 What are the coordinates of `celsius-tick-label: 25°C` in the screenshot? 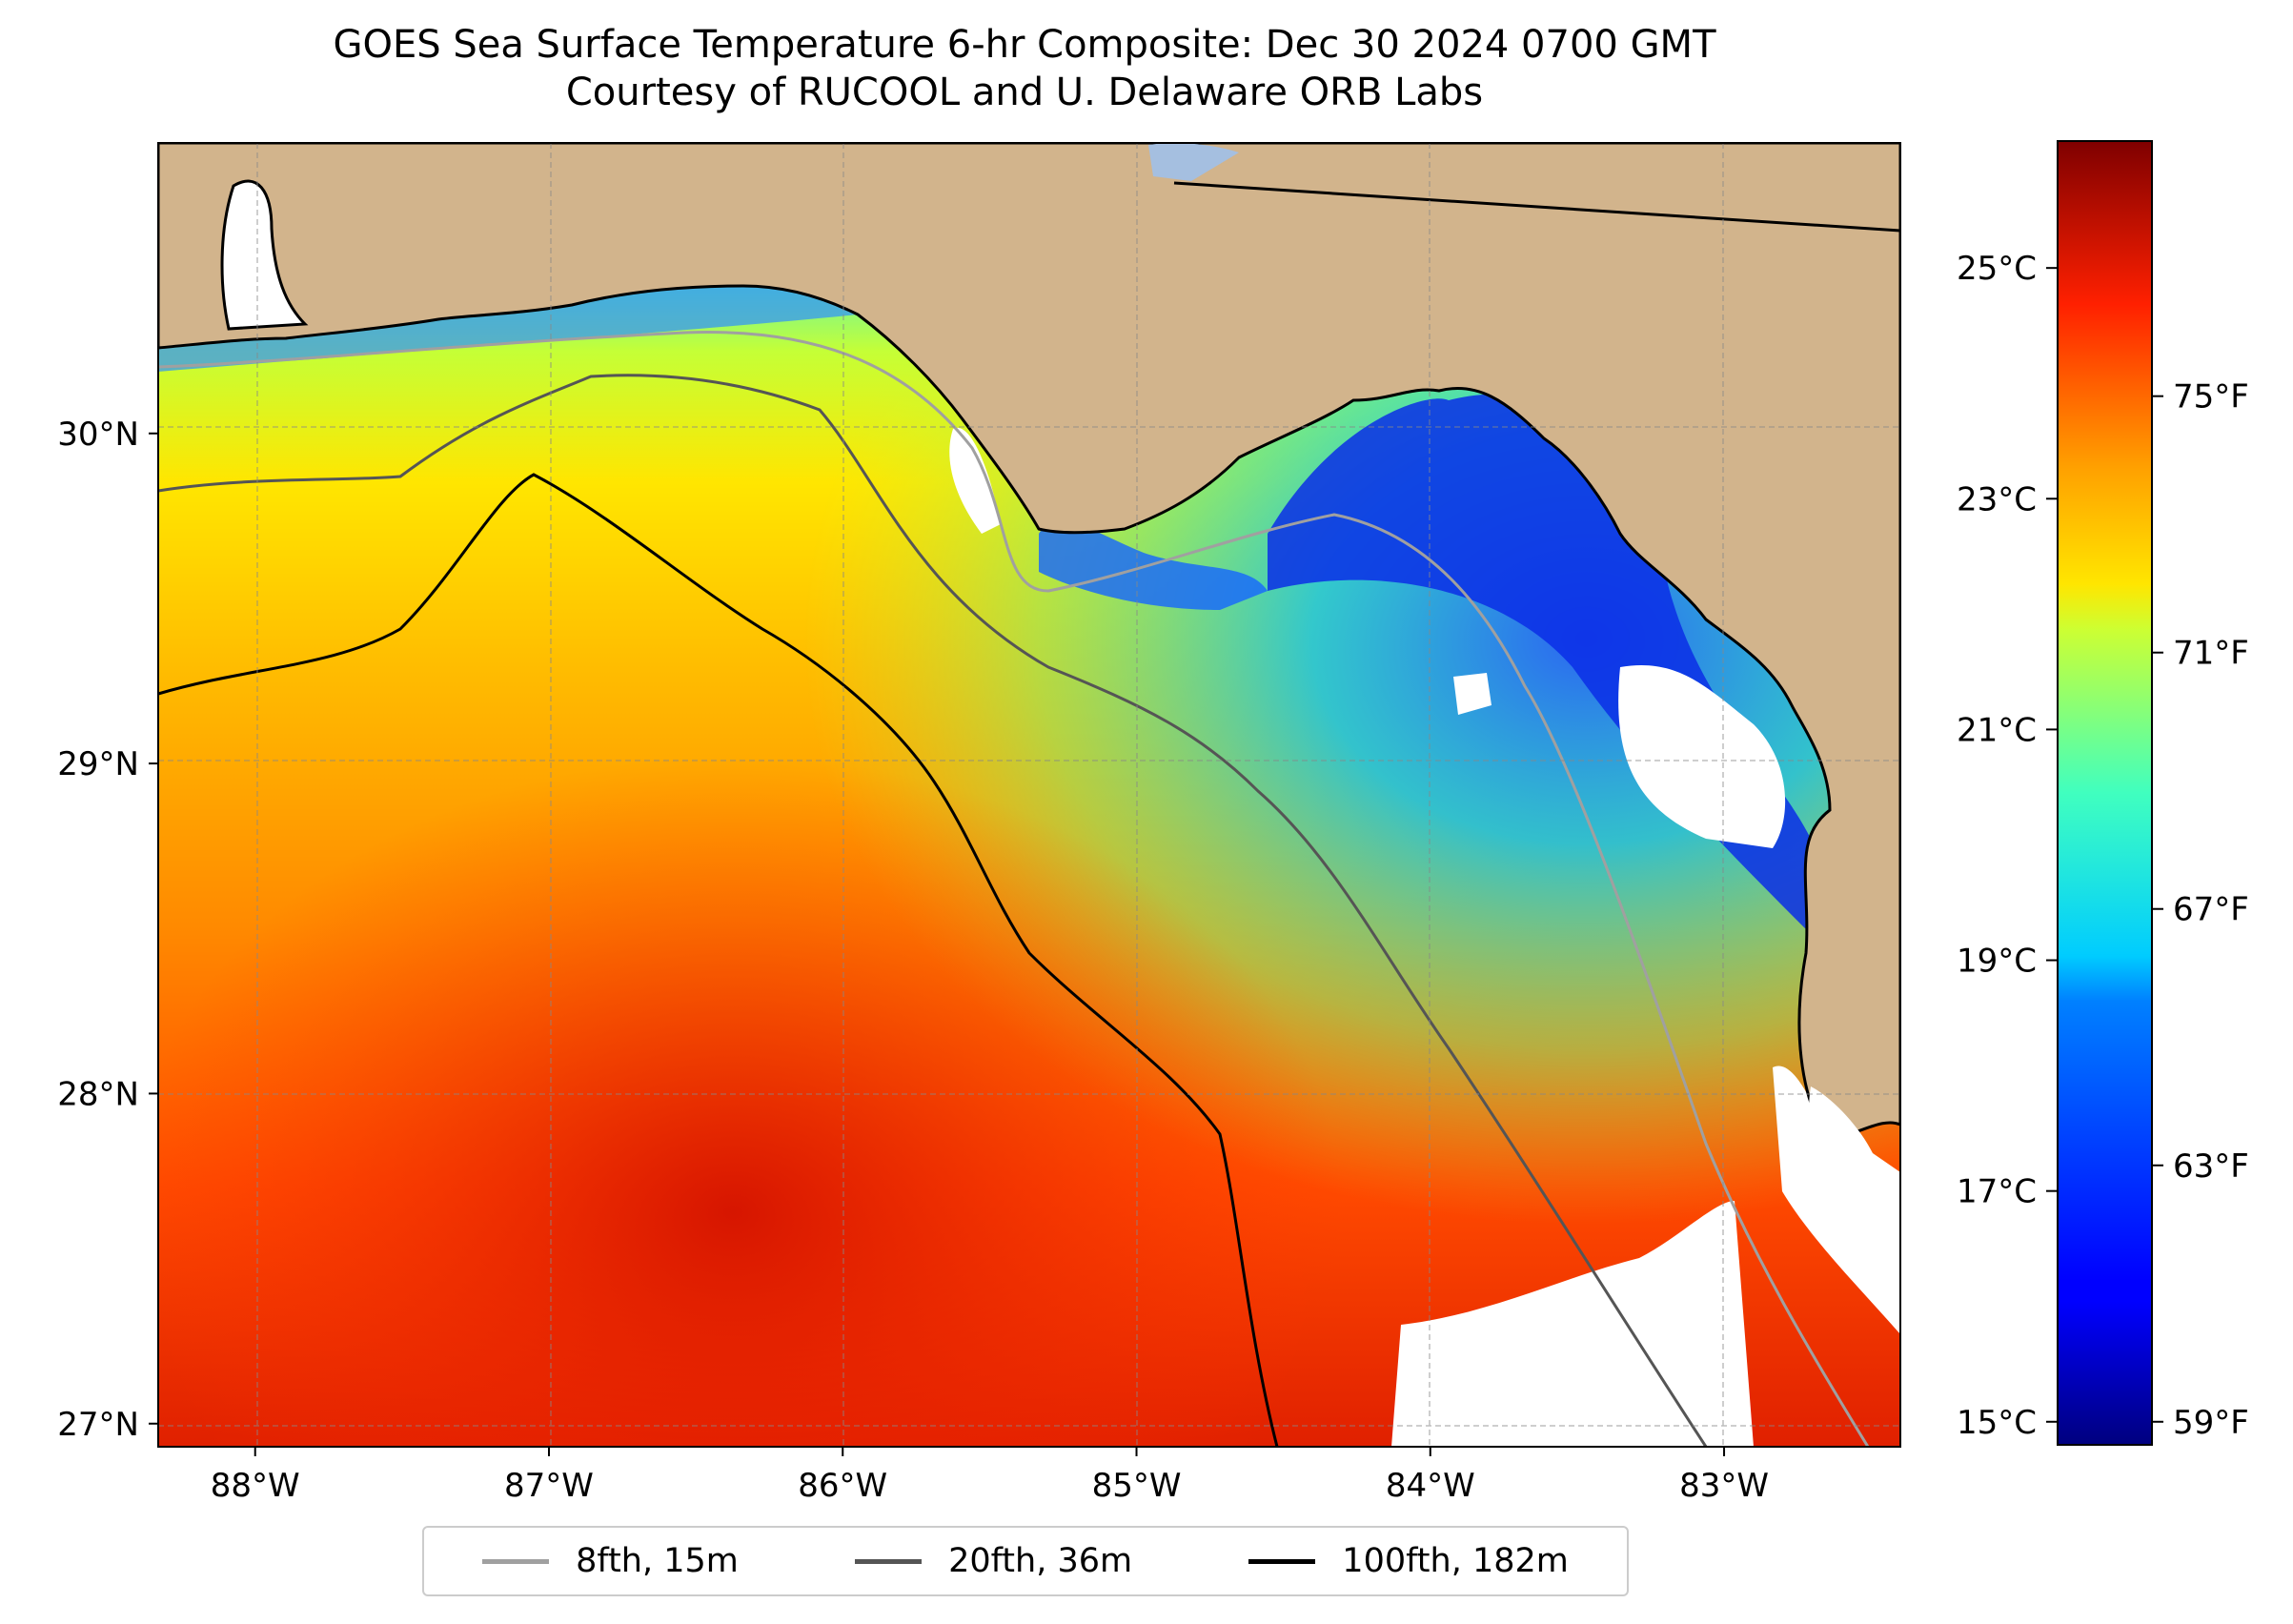 It's located at (1997, 269).